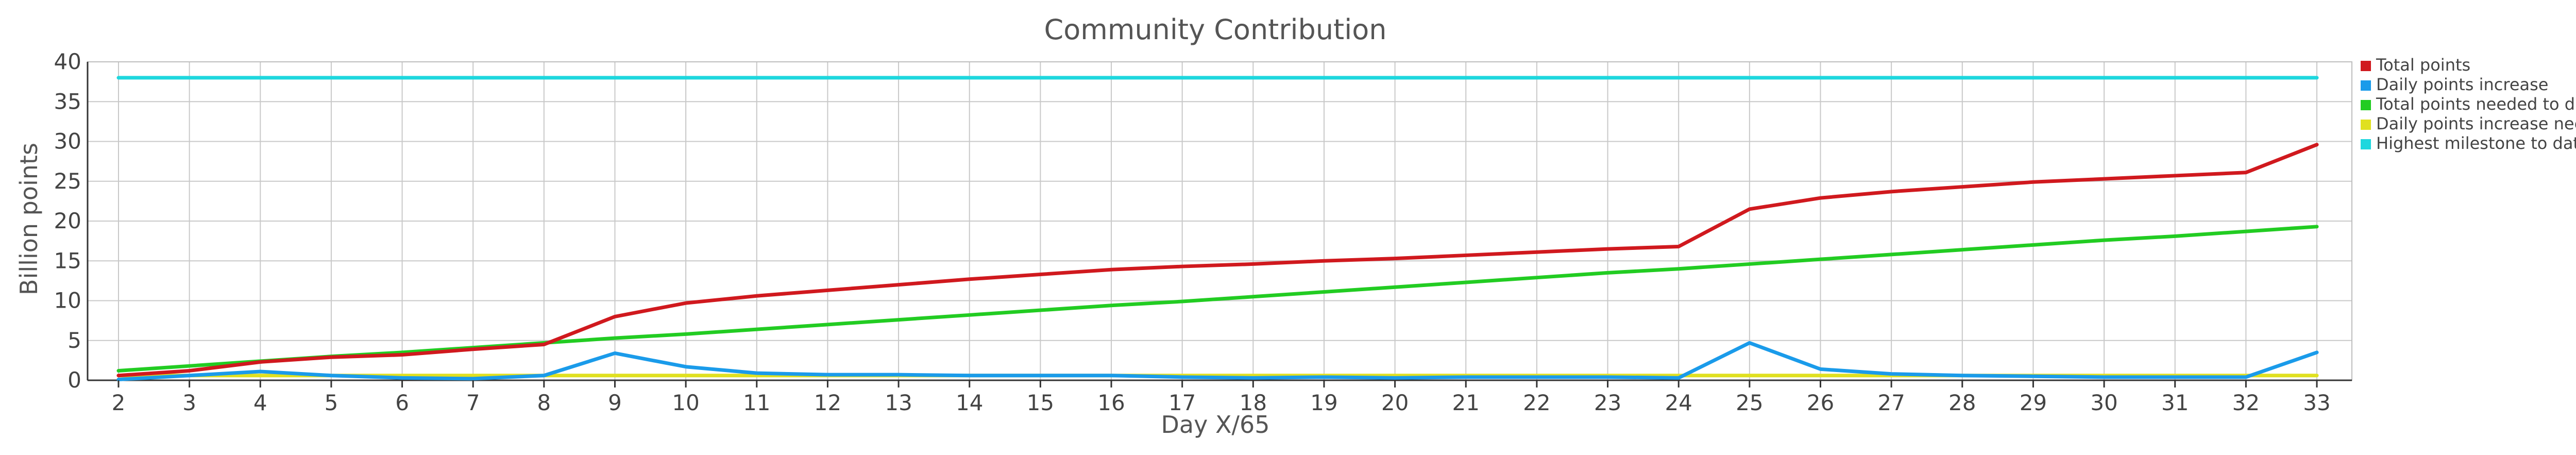  Describe the element at coordinates (615, 402) in the screenshot. I see `x-tick-label: 9` at that location.